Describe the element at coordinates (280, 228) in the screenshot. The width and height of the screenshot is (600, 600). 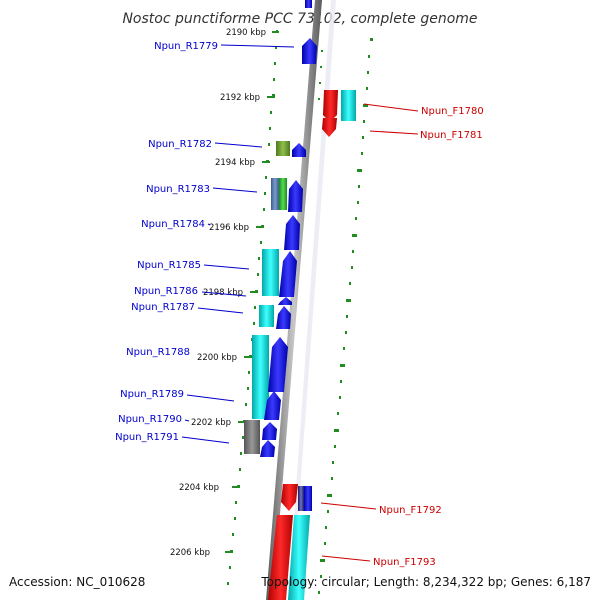
I see `reverse-strand-genes` at that location.